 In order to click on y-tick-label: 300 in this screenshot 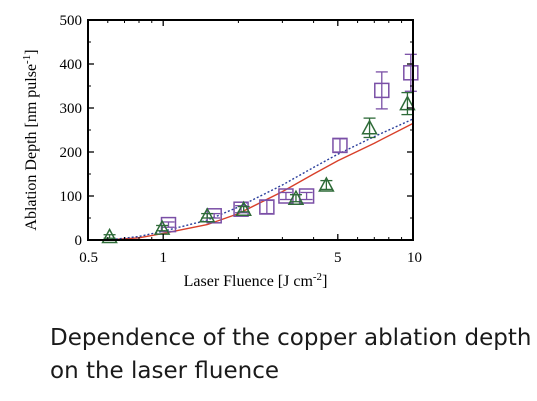, I will do `click(71, 109)`.